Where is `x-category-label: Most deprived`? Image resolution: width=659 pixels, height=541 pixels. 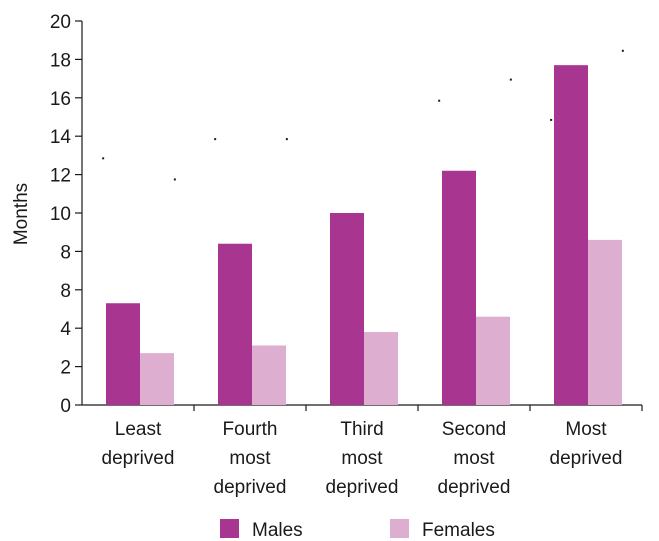
x-category-label: Most deprived is located at coordinates (586, 444).